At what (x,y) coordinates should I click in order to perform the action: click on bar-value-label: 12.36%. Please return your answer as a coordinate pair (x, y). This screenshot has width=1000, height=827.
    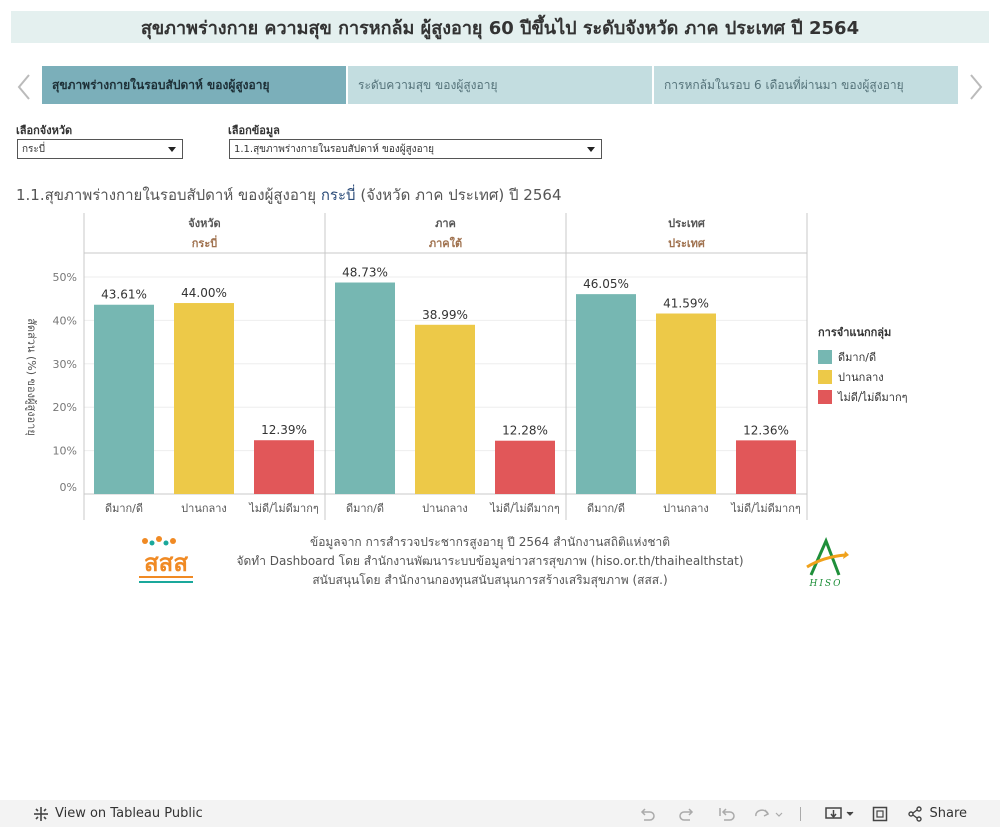
    Looking at the image, I should click on (766, 430).